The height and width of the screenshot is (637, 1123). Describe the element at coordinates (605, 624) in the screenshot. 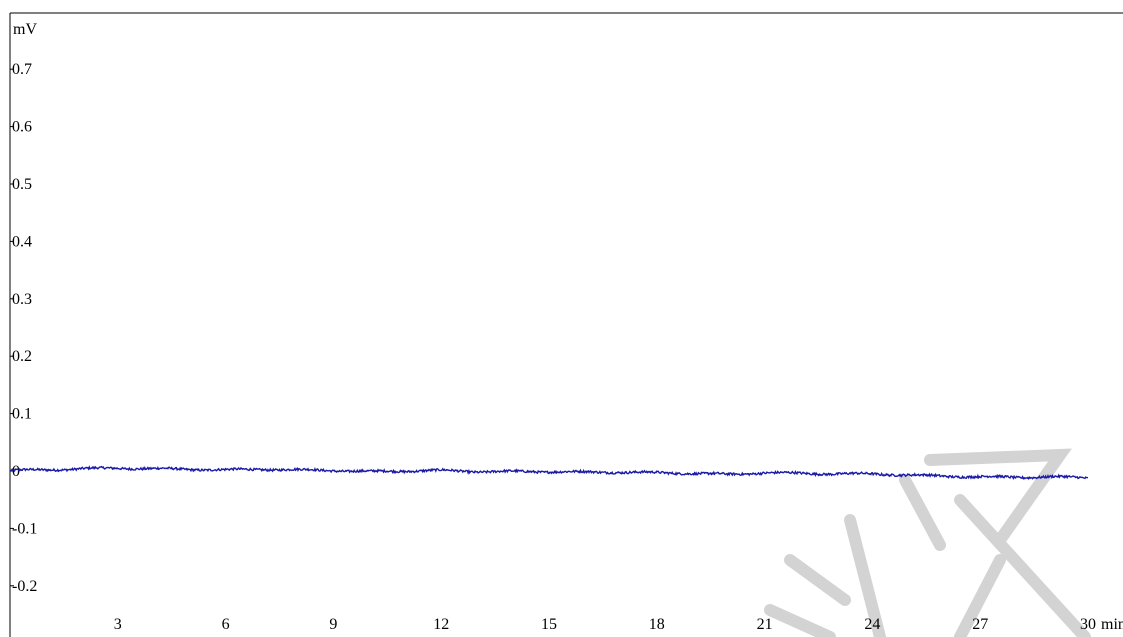

I see `x-axis-ticks: 3 6 9 12 15 18 21 24 27 30` at that location.